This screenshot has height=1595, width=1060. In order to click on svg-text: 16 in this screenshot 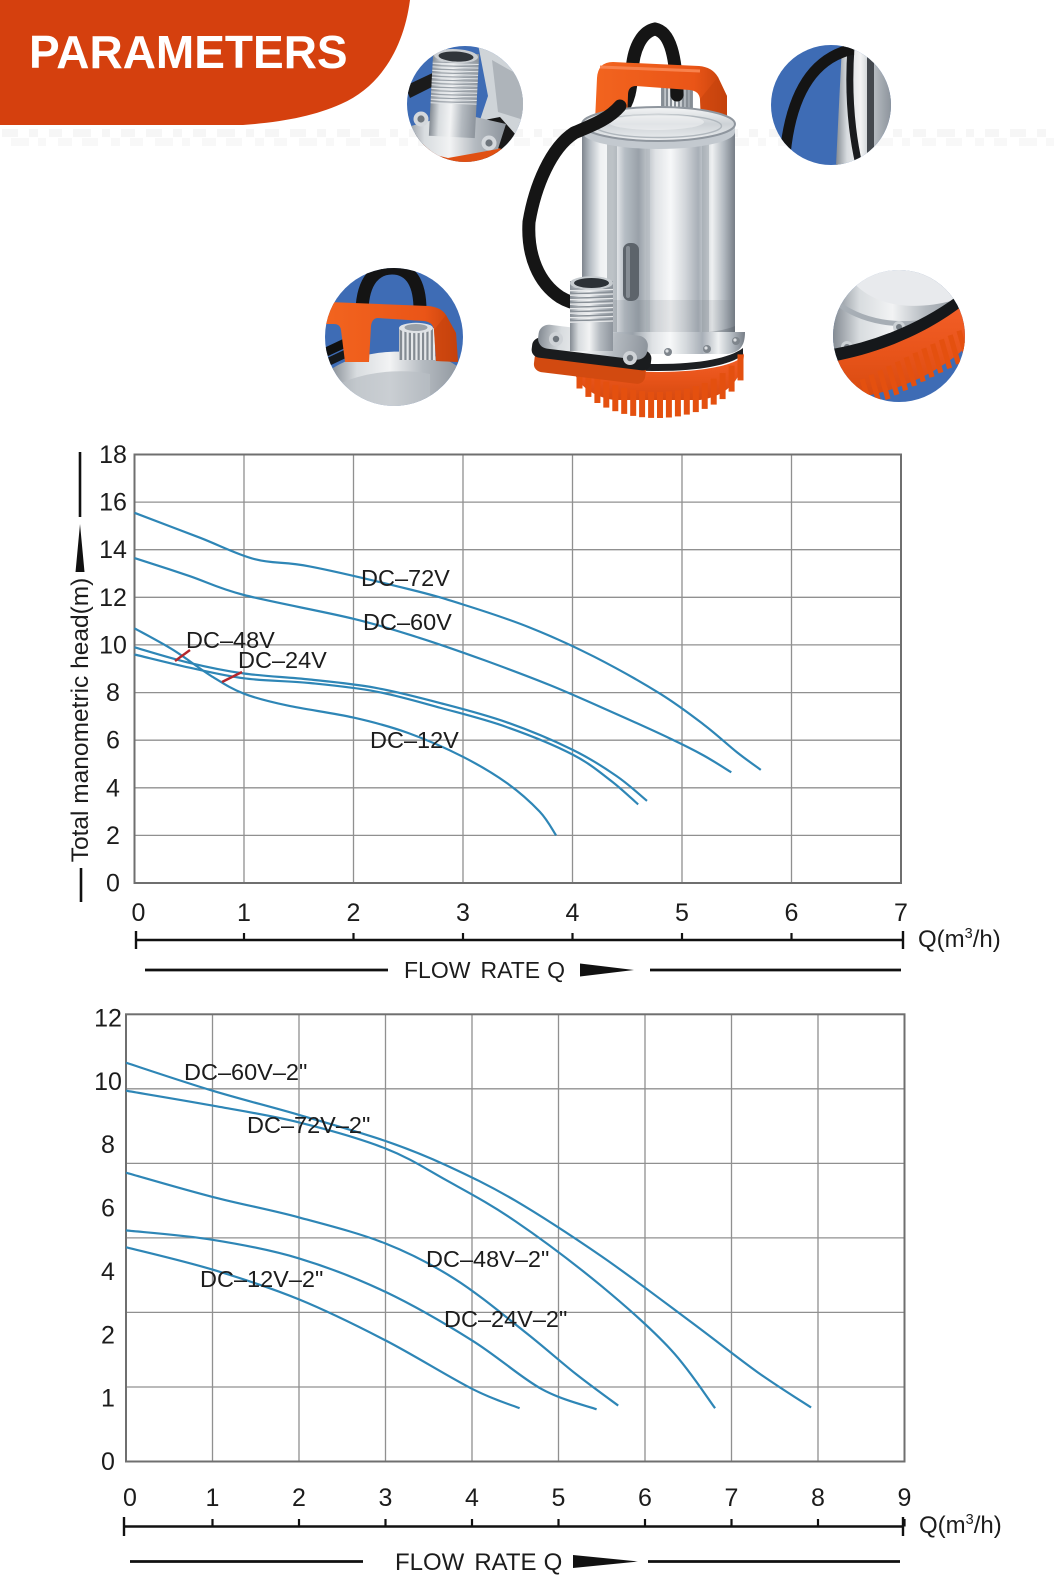, I will do `click(113, 503)`.